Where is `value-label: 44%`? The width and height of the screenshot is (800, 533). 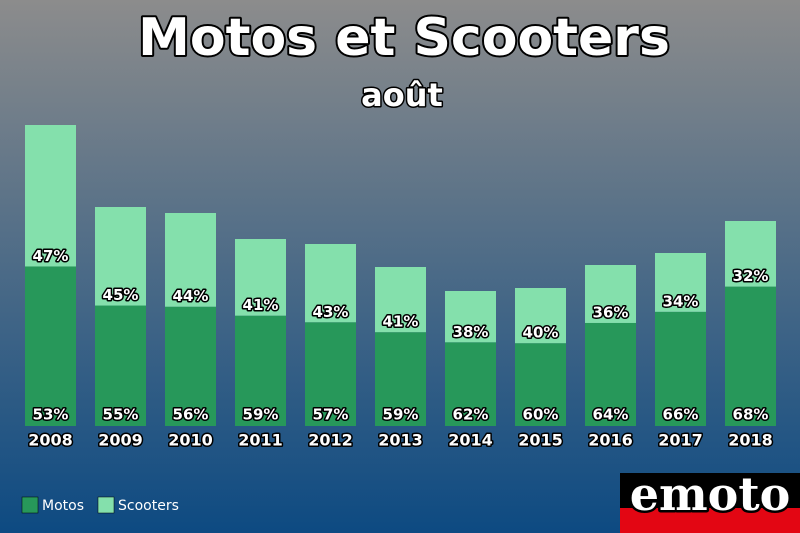
value-label: 44% is located at coordinates (191, 296).